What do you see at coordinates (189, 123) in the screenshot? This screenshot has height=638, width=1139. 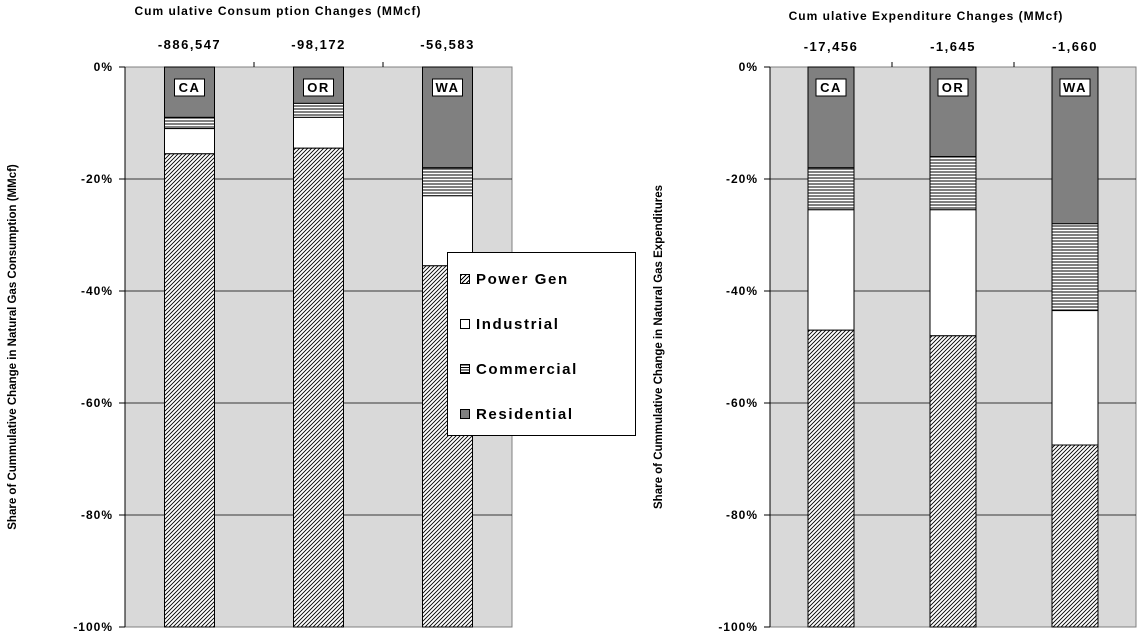 I see `chart1-bar-ca-commercial` at bounding box center [189, 123].